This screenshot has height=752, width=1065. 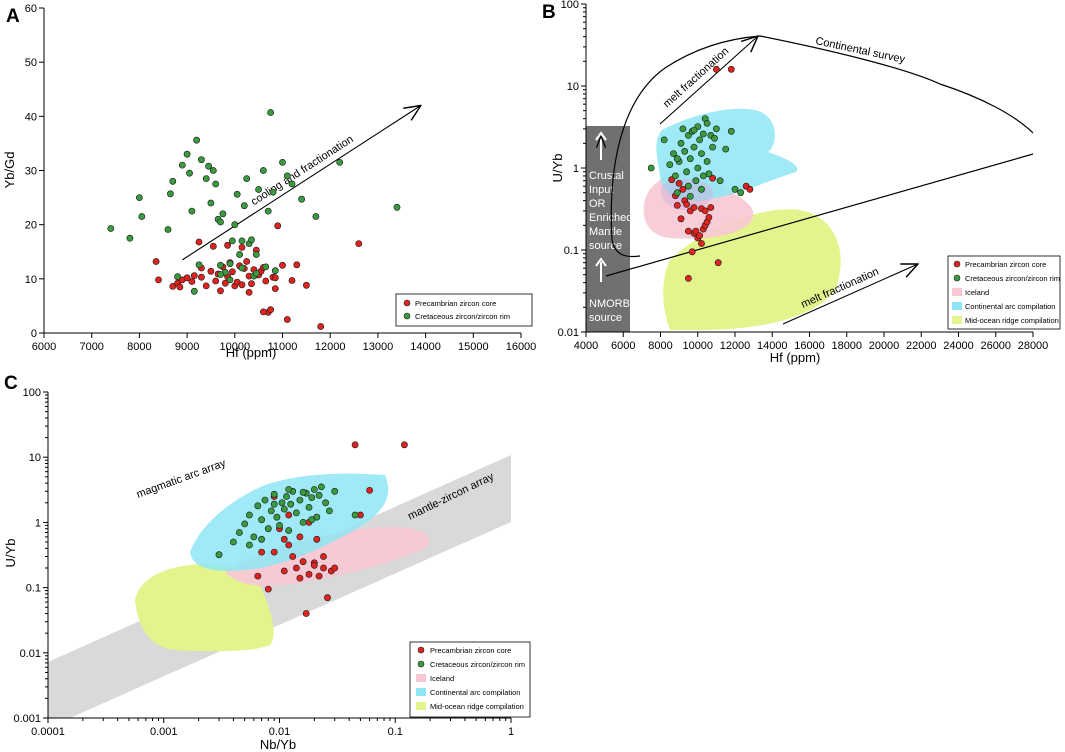 What do you see at coordinates (605, 318) in the screenshot?
I see `svg-text: source` at bounding box center [605, 318].